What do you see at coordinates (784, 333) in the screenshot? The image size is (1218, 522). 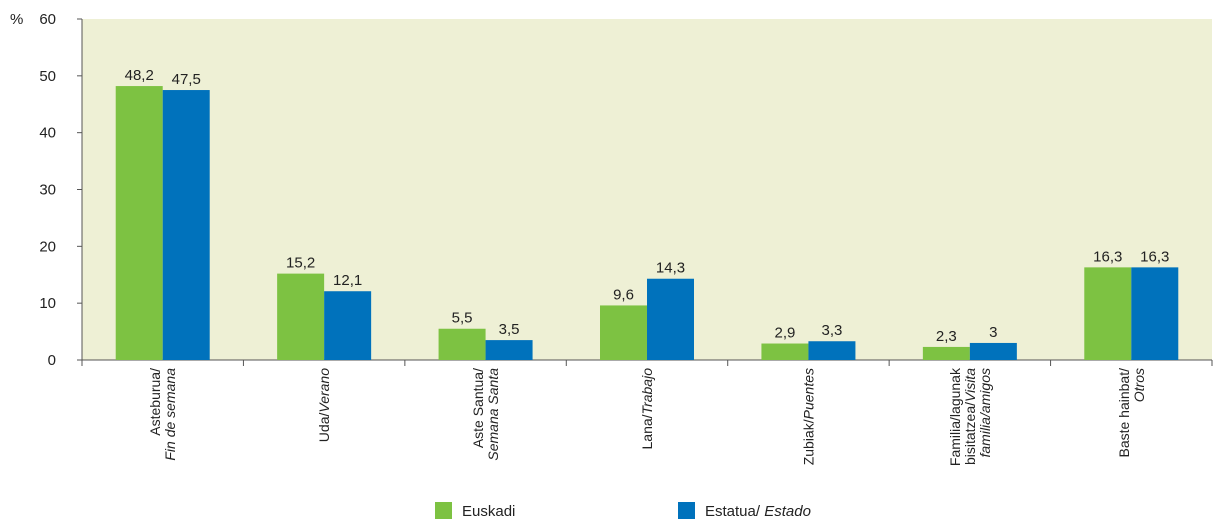 I see `bar-value-label: 2,9` at bounding box center [784, 333].